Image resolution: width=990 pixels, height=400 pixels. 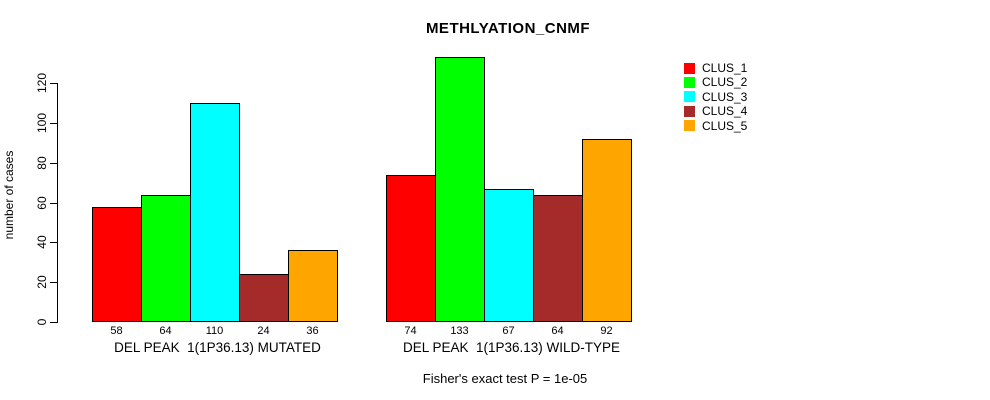 What do you see at coordinates (511, 347) in the screenshot?
I see `x-axis-group-label: DEL PEAK 1(1P36.13) WILD-TYPE` at bounding box center [511, 347].